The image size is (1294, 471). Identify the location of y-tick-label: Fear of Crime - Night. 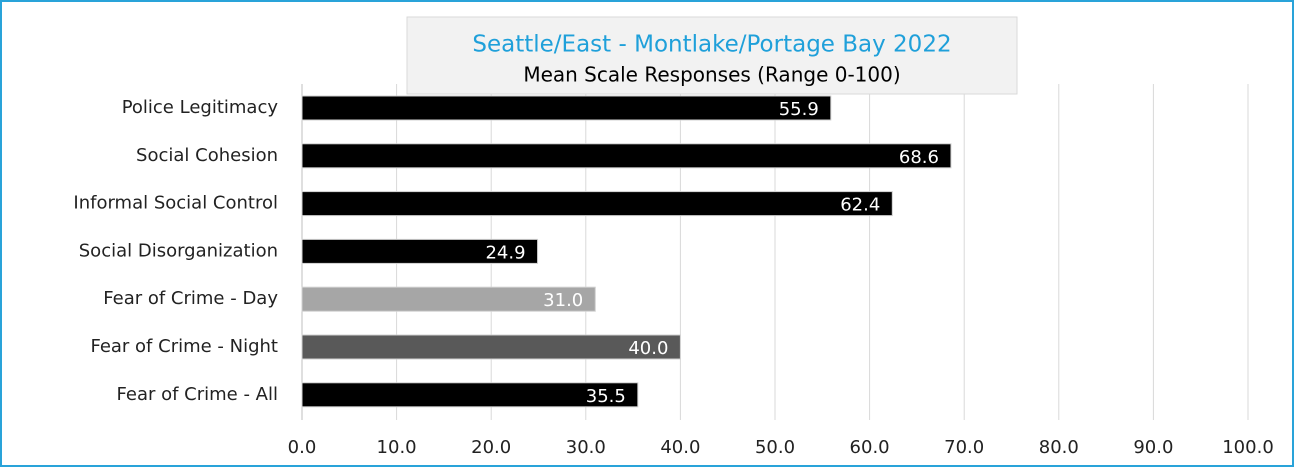
(184, 346).